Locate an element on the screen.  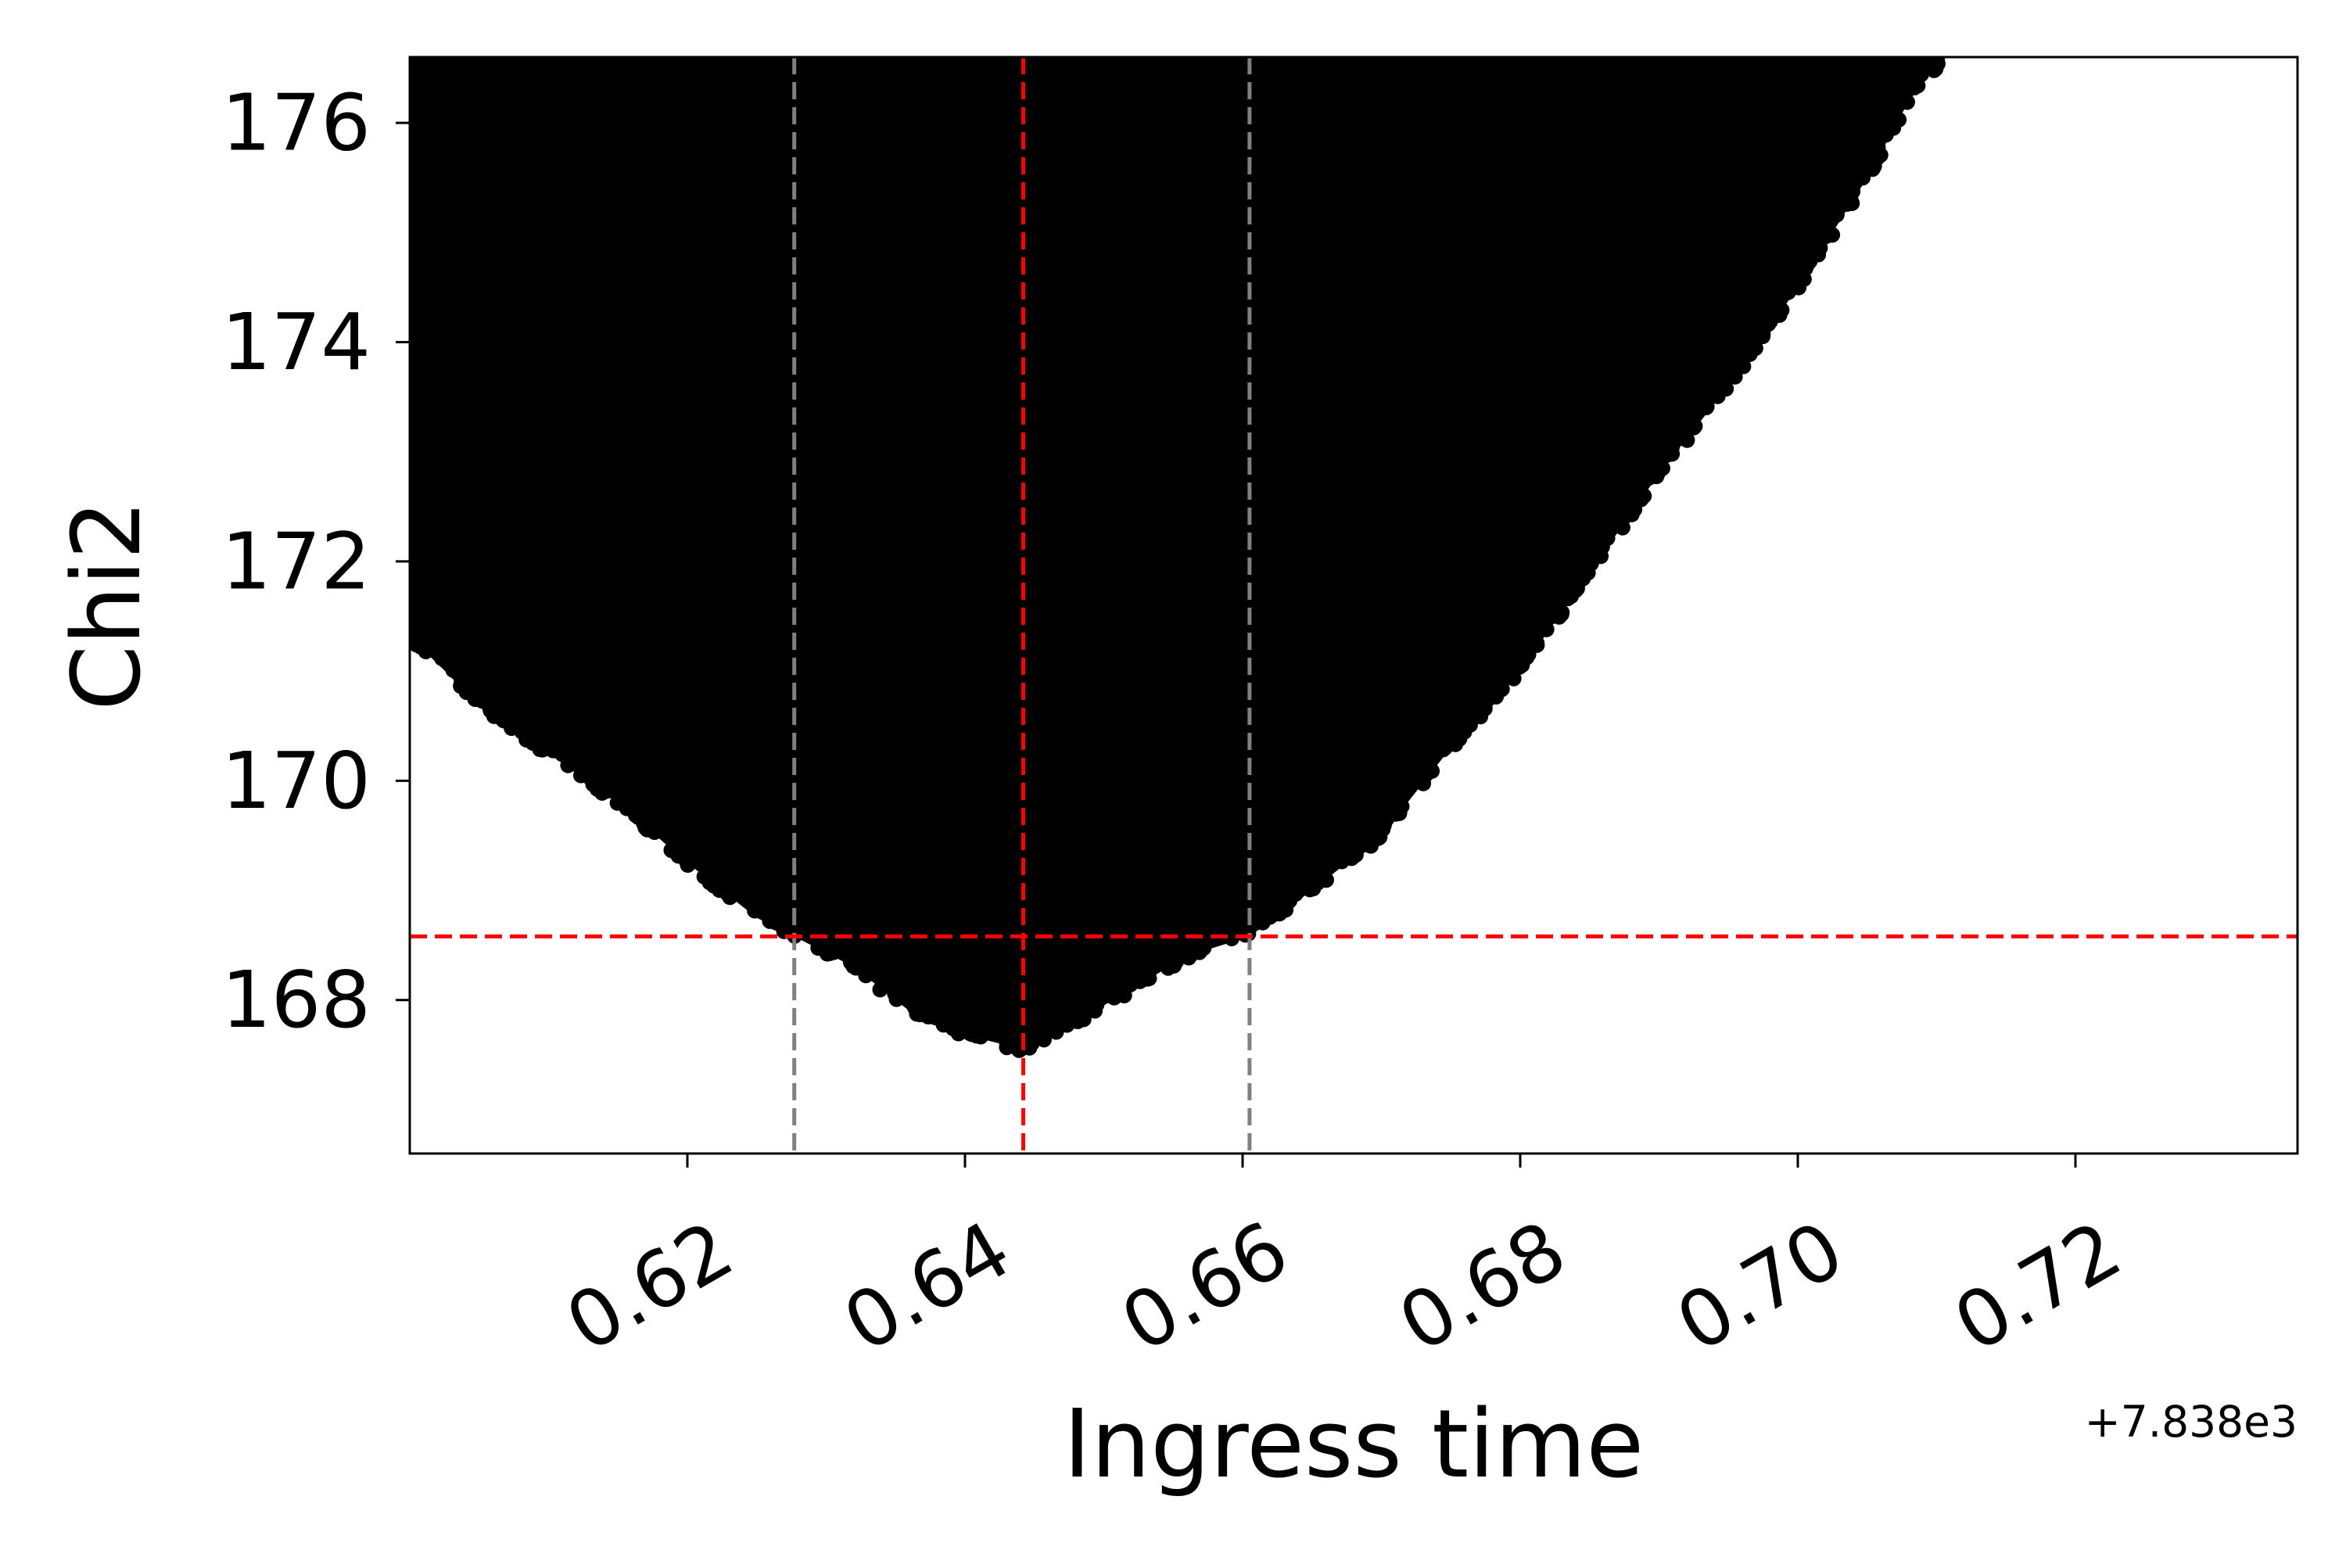
y-tick-label: 168 is located at coordinates (296, 1000).